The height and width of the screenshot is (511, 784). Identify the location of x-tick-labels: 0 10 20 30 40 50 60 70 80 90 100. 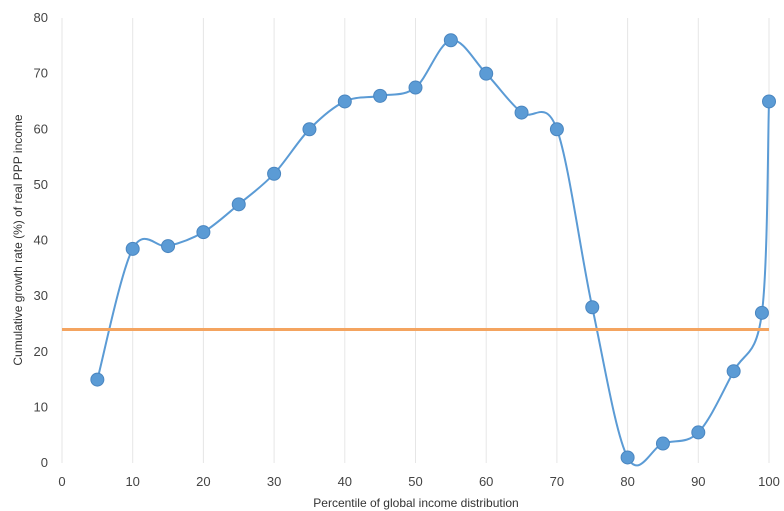
(418, 481).